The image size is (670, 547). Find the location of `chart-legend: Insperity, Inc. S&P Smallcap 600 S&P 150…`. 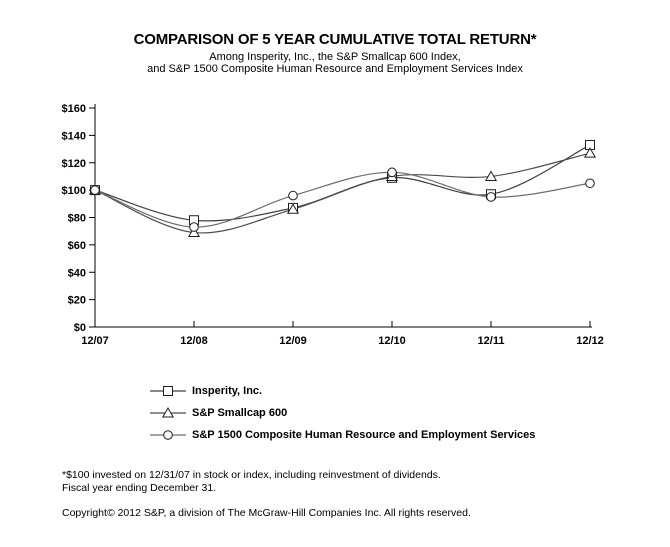

chart-legend: Insperity, Inc. S&P Smallcap 600 S&P 150… is located at coordinates (342, 418).